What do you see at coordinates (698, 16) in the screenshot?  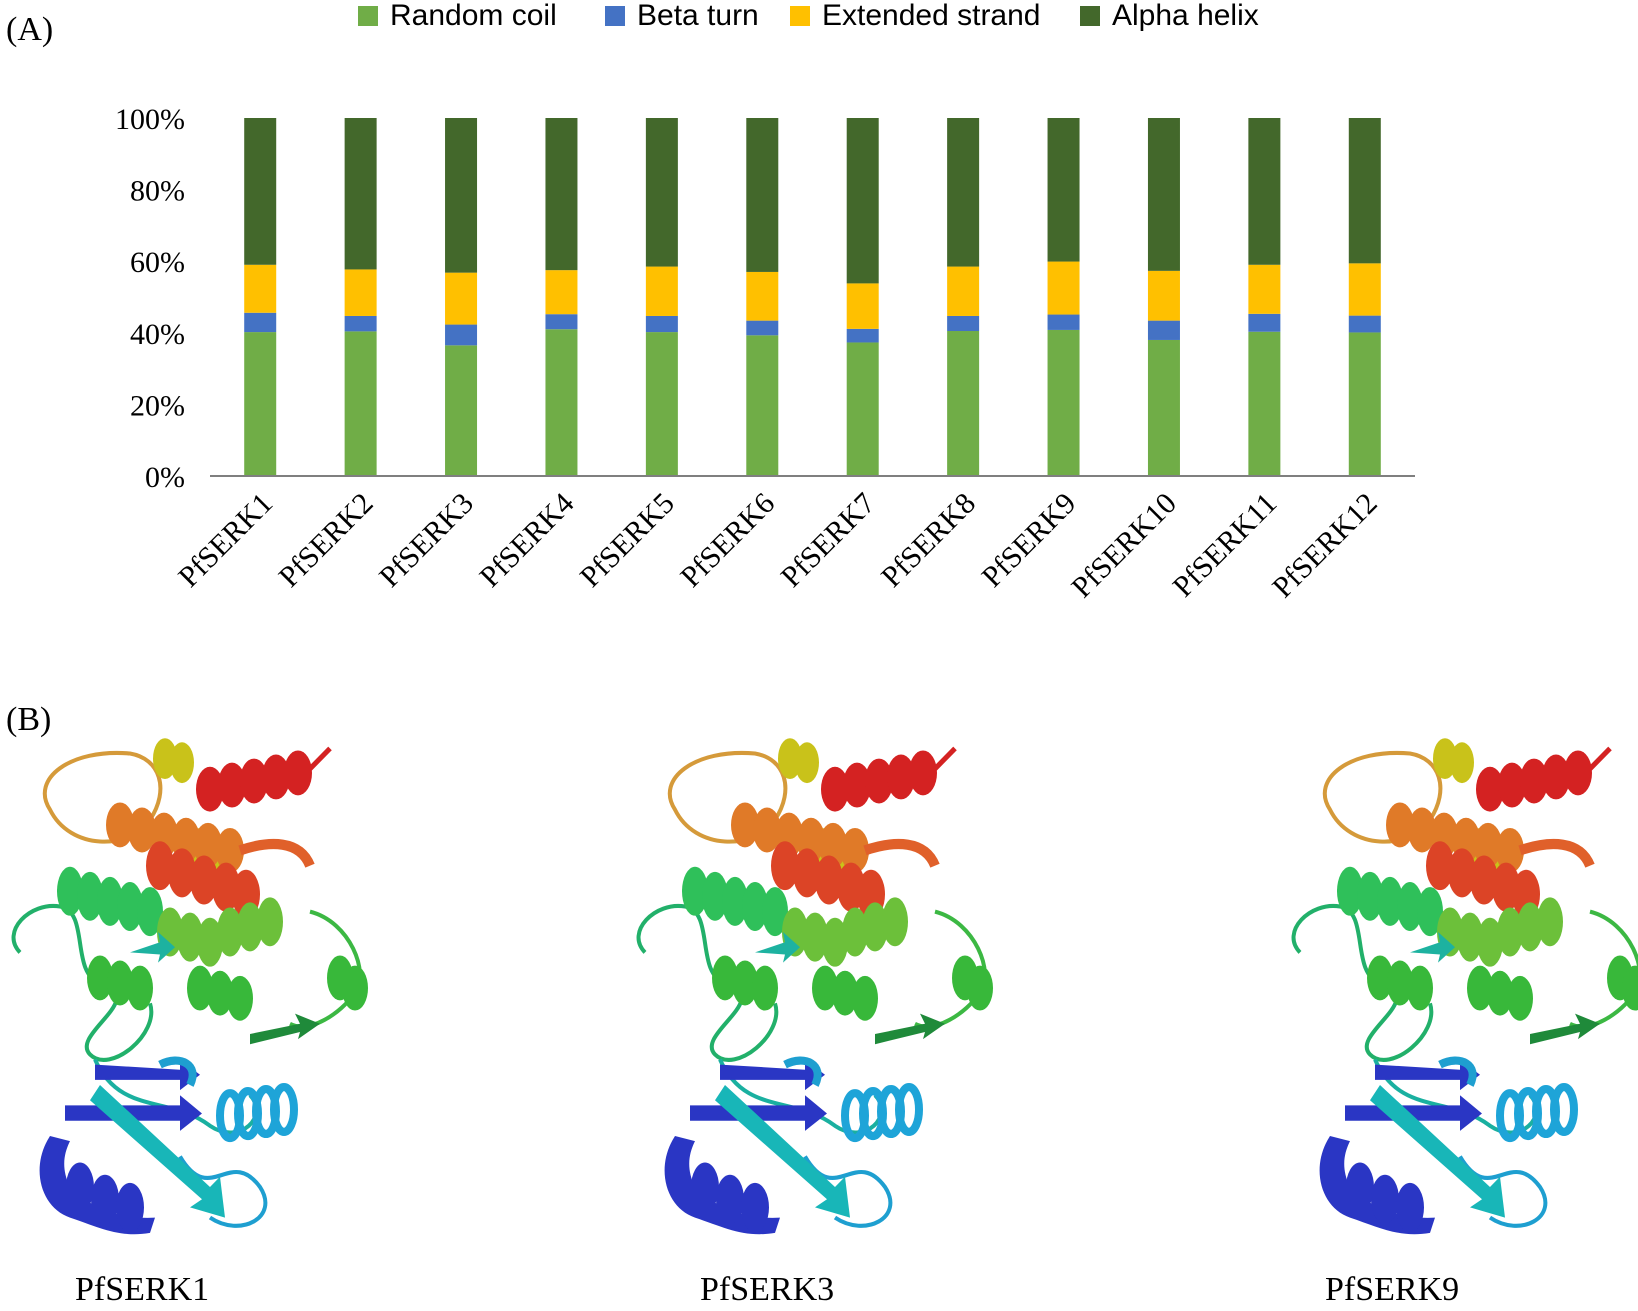 I see `legend-label: Beta turn` at bounding box center [698, 16].